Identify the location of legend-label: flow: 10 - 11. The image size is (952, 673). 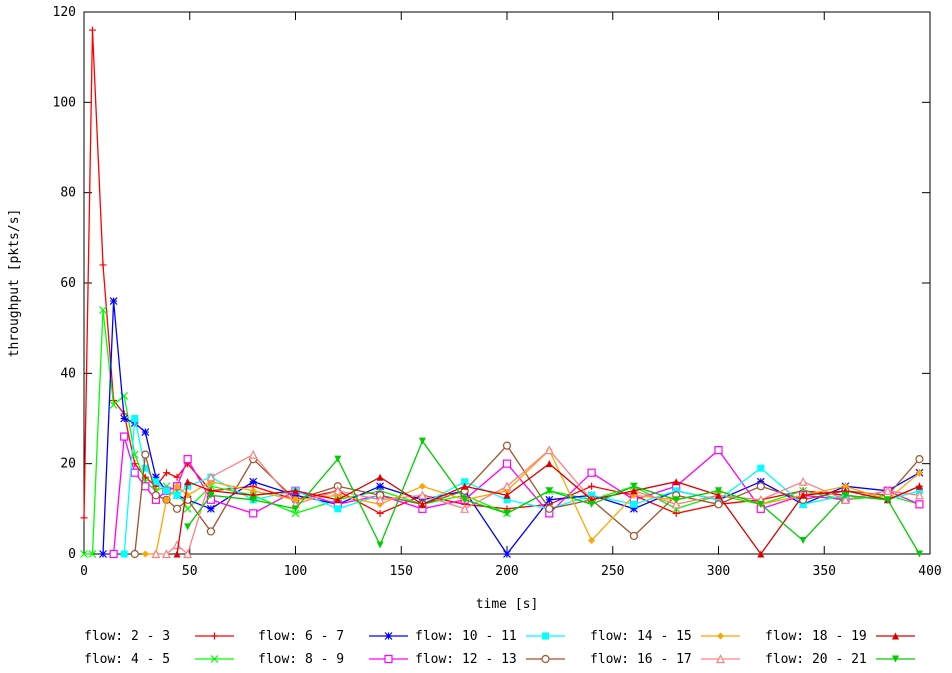
(466, 636).